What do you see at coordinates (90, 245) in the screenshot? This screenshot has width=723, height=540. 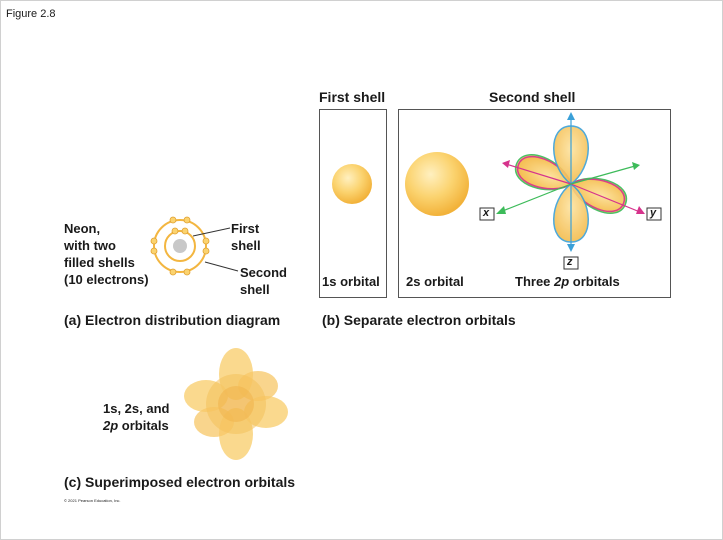 I see `atom-label-line: with two` at bounding box center [90, 245].